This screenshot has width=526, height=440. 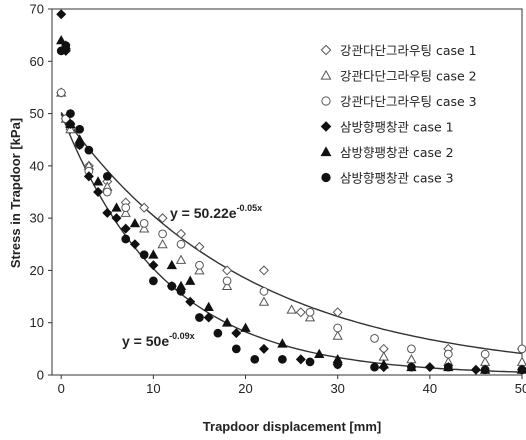 I want to click on y-tick-label: 60, so click(x=37, y=61).